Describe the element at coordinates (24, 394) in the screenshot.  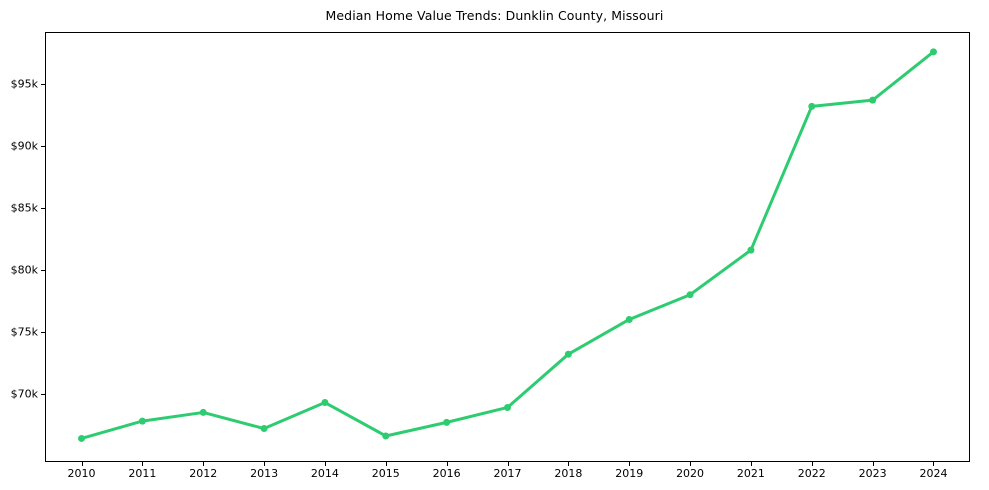
I see `y-axis-tick-label: $70k` at that location.